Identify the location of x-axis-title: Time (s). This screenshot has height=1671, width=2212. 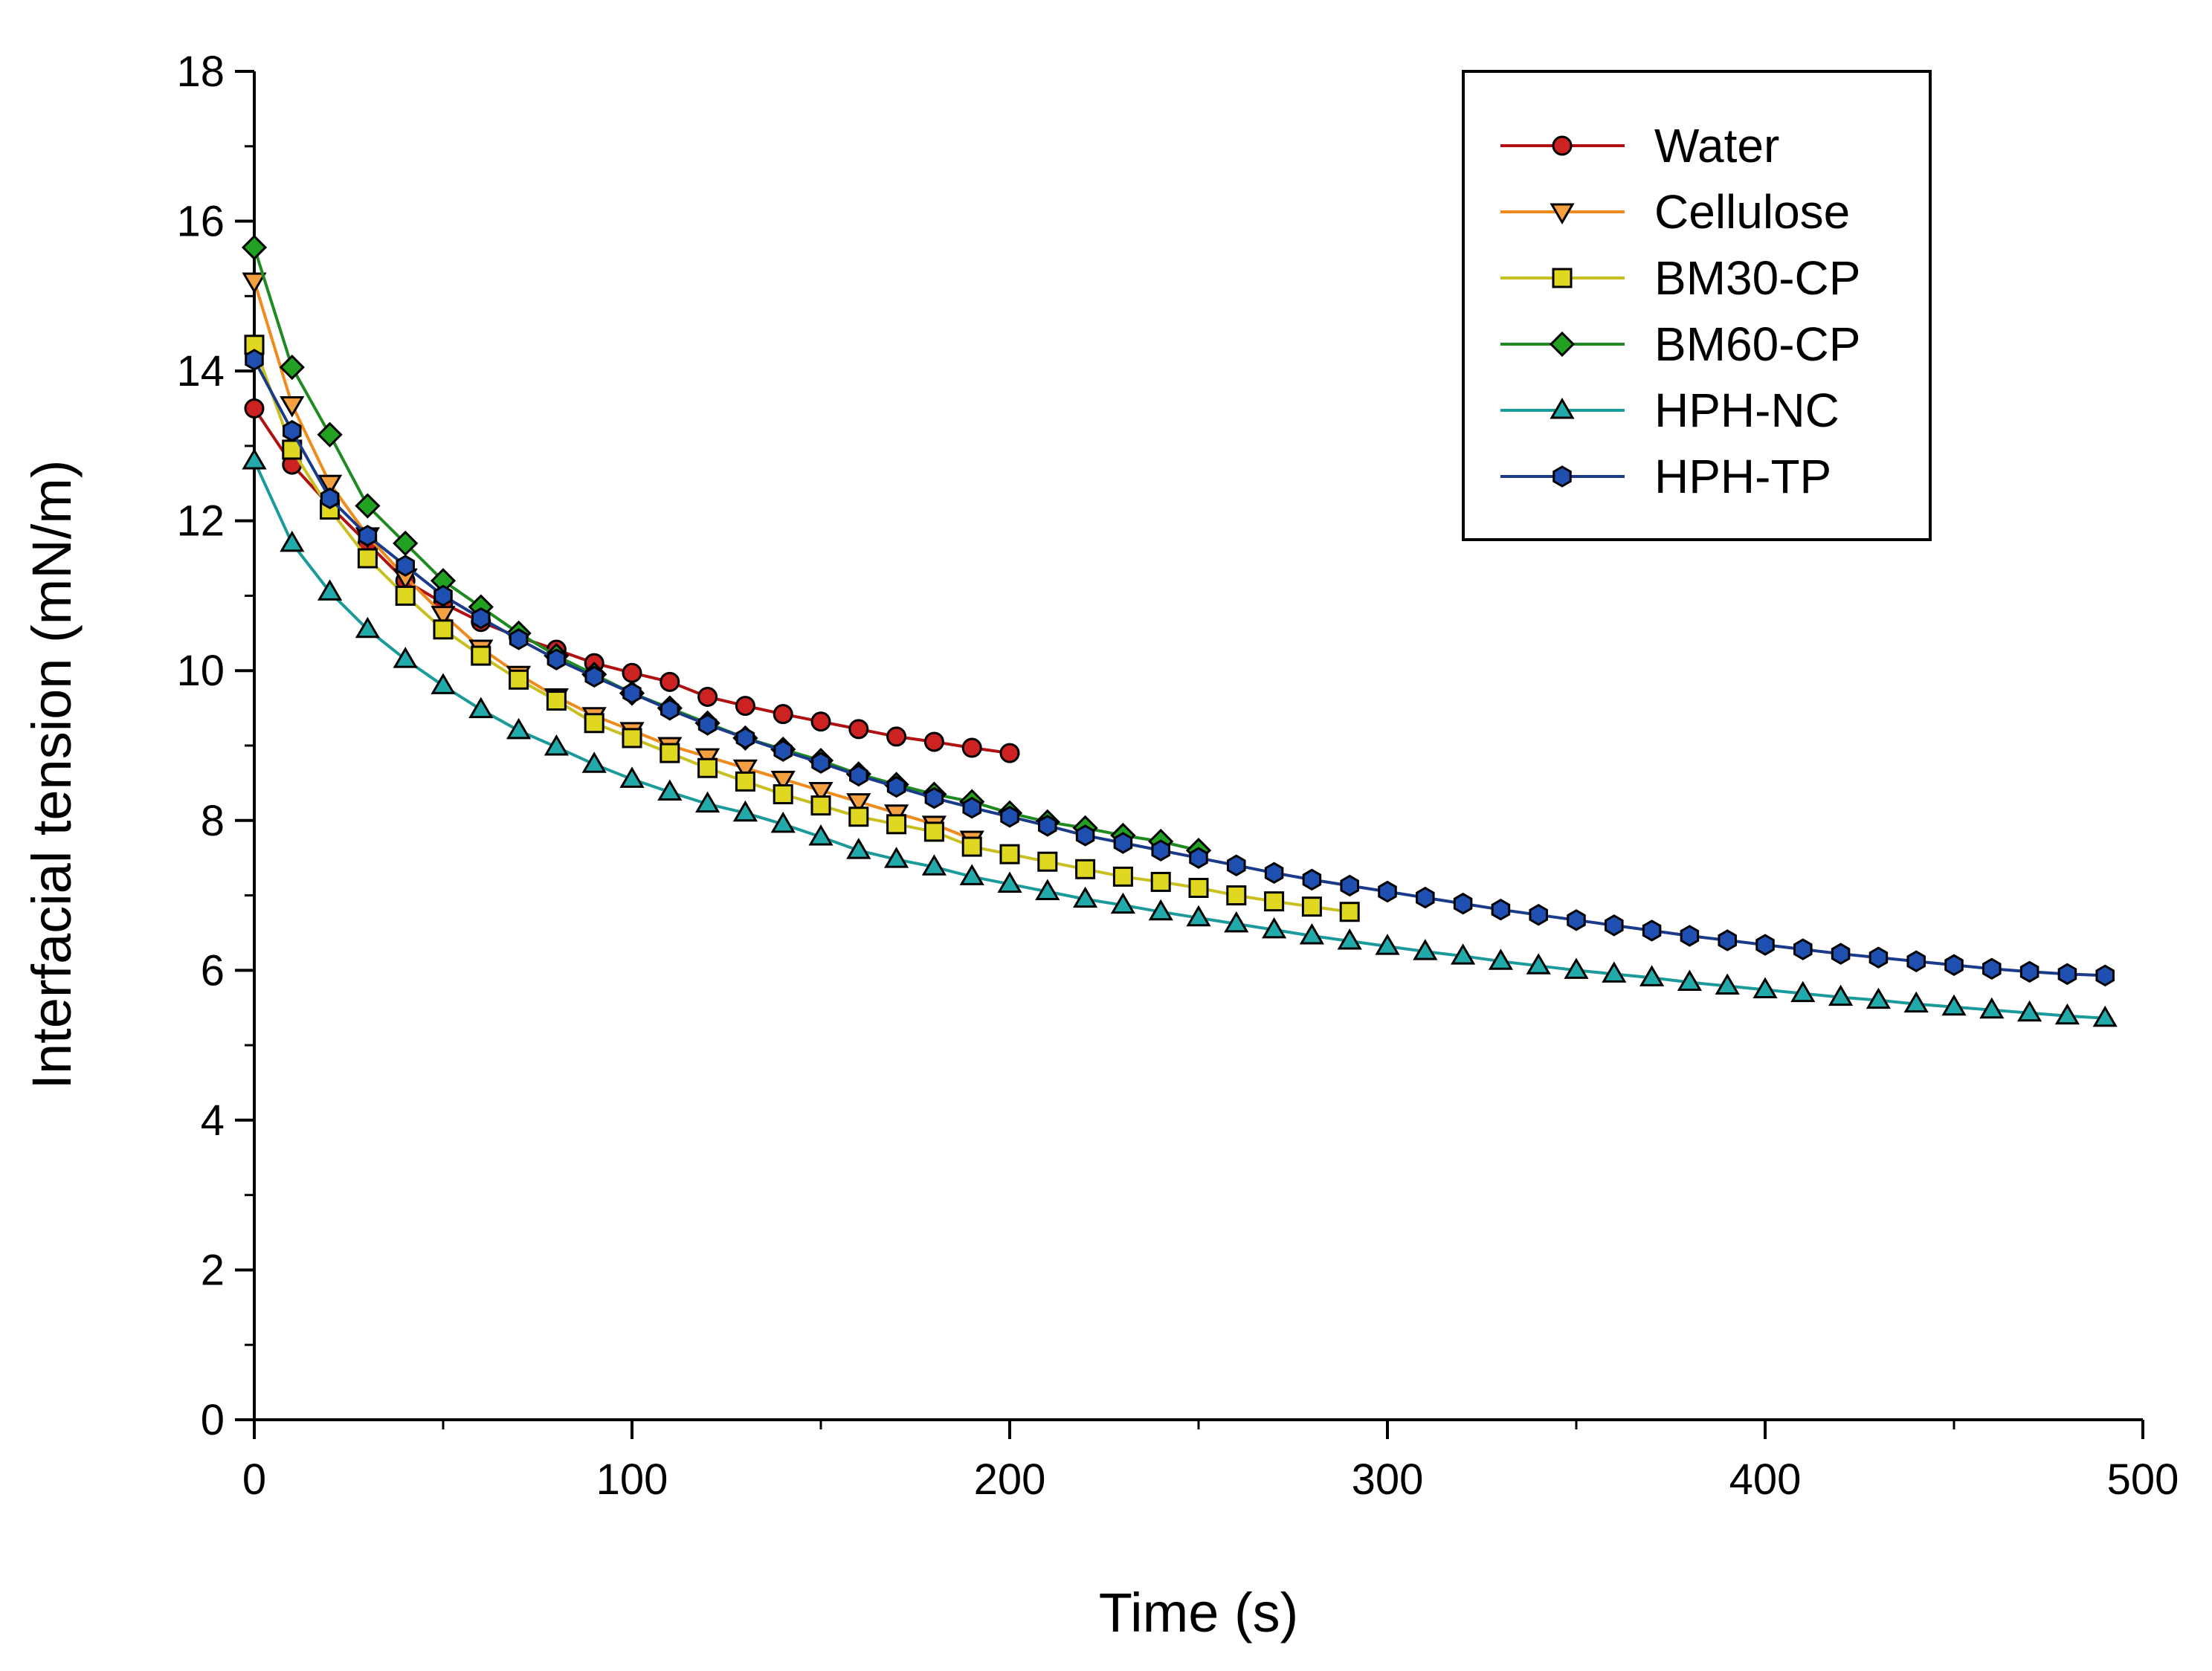
(1199, 1612).